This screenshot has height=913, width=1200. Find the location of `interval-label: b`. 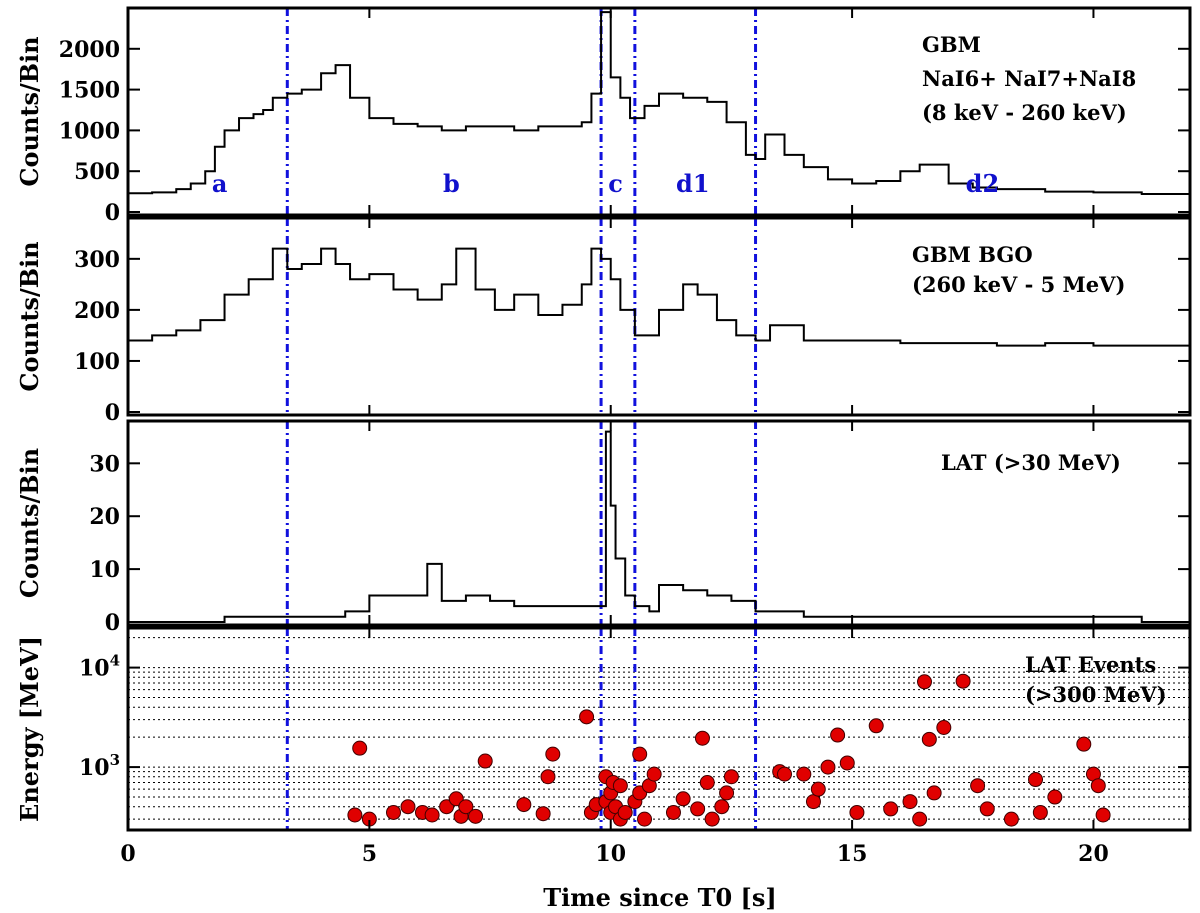

interval-label: b is located at coordinates (451, 183).